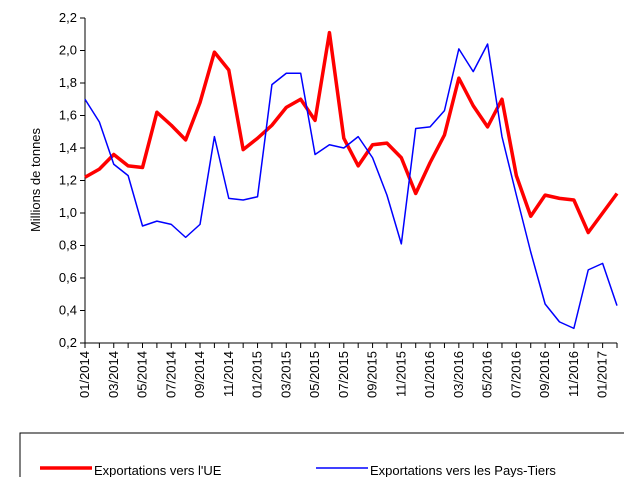  What do you see at coordinates (35, 179) in the screenshot?
I see `y-axis-label: Millions de tonnes` at bounding box center [35, 179].